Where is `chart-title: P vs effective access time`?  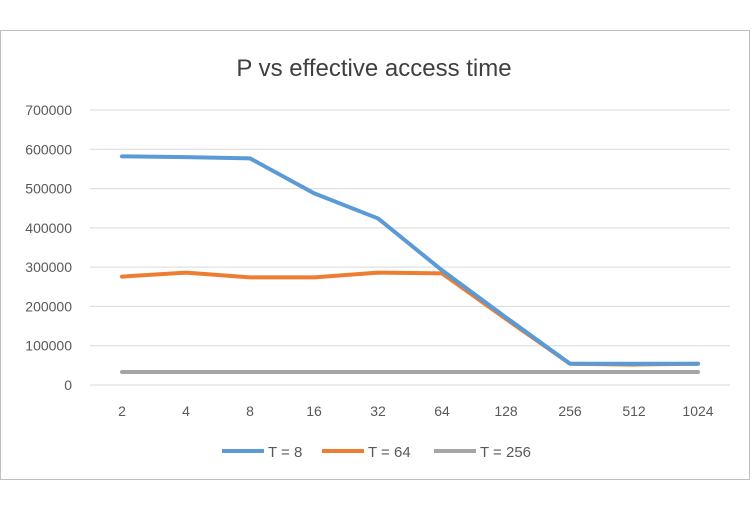
chart-title: P vs effective access time is located at coordinates (373, 68).